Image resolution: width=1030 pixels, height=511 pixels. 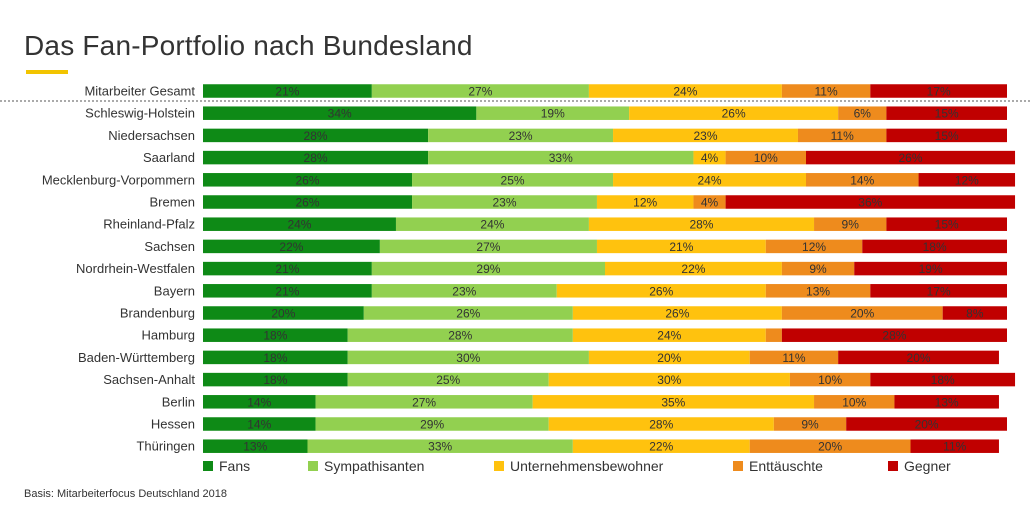 I want to click on category-label: Mecklenburg-Vorpommern, so click(x=118, y=179).